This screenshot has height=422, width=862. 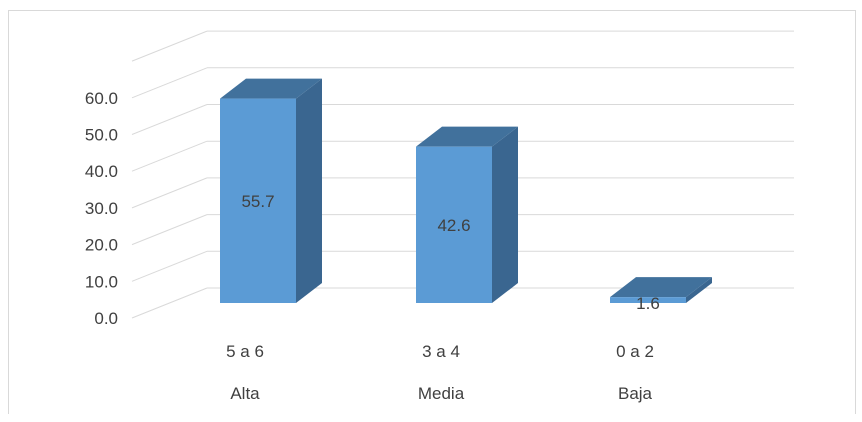 What do you see at coordinates (101, 171) in the screenshot?
I see `y-tick-label: 40.0` at bounding box center [101, 171].